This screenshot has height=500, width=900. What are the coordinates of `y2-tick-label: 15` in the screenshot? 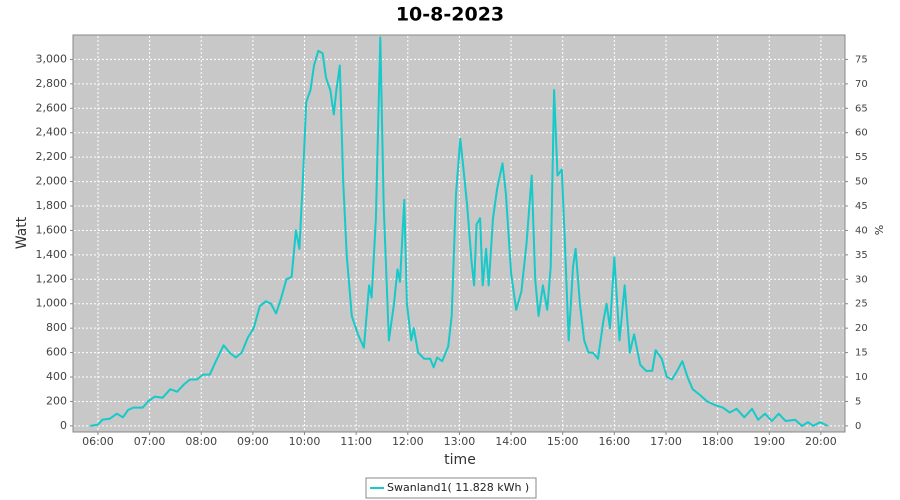 It's located at (861, 353).